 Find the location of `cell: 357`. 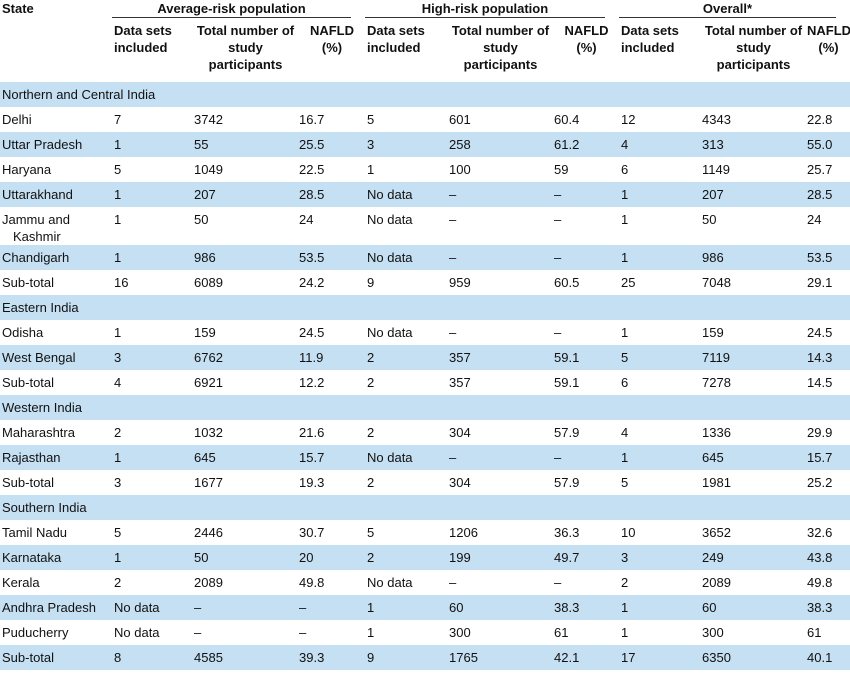

cell: 357 is located at coordinates (460, 357).